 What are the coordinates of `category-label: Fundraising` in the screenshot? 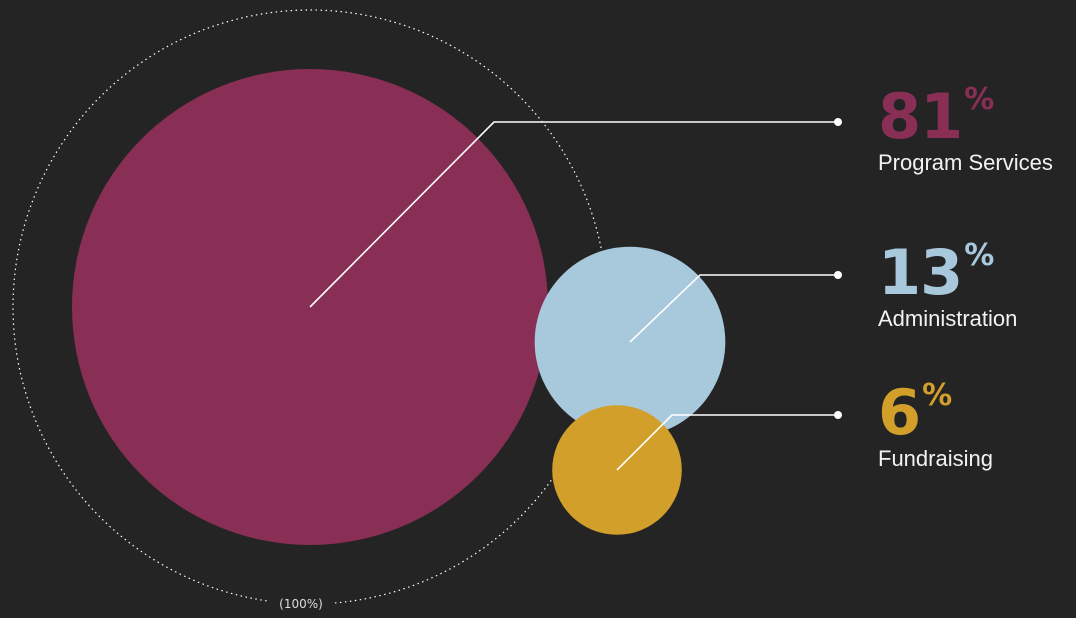 It's located at (935, 458).